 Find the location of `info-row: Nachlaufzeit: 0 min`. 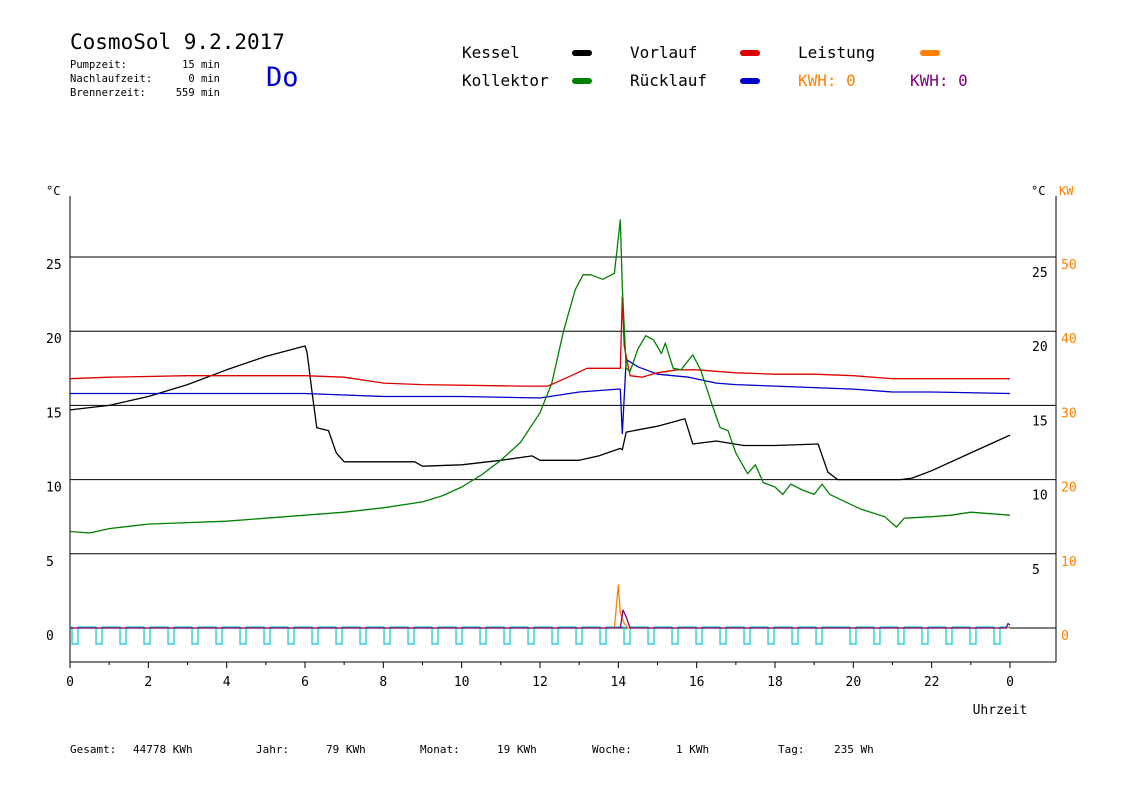

info-row: Nachlaufzeit: 0 min is located at coordinates (145, 79).